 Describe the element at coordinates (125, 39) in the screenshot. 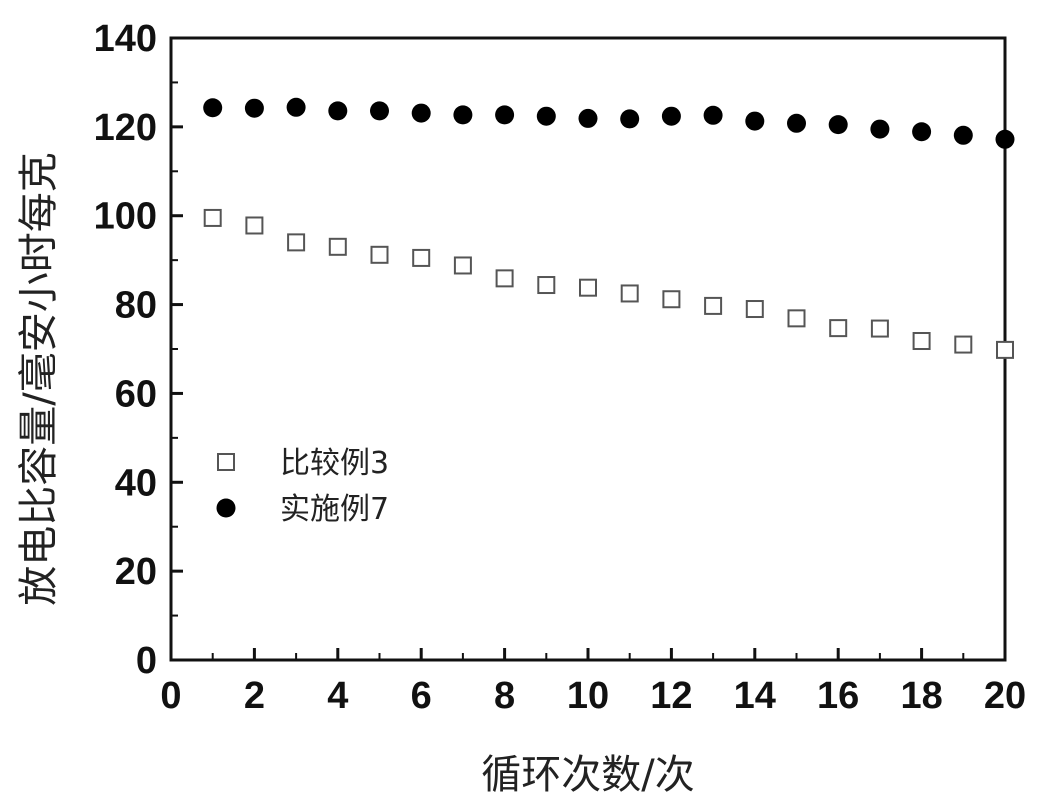

I see `y-tick-label: 140` at that location.